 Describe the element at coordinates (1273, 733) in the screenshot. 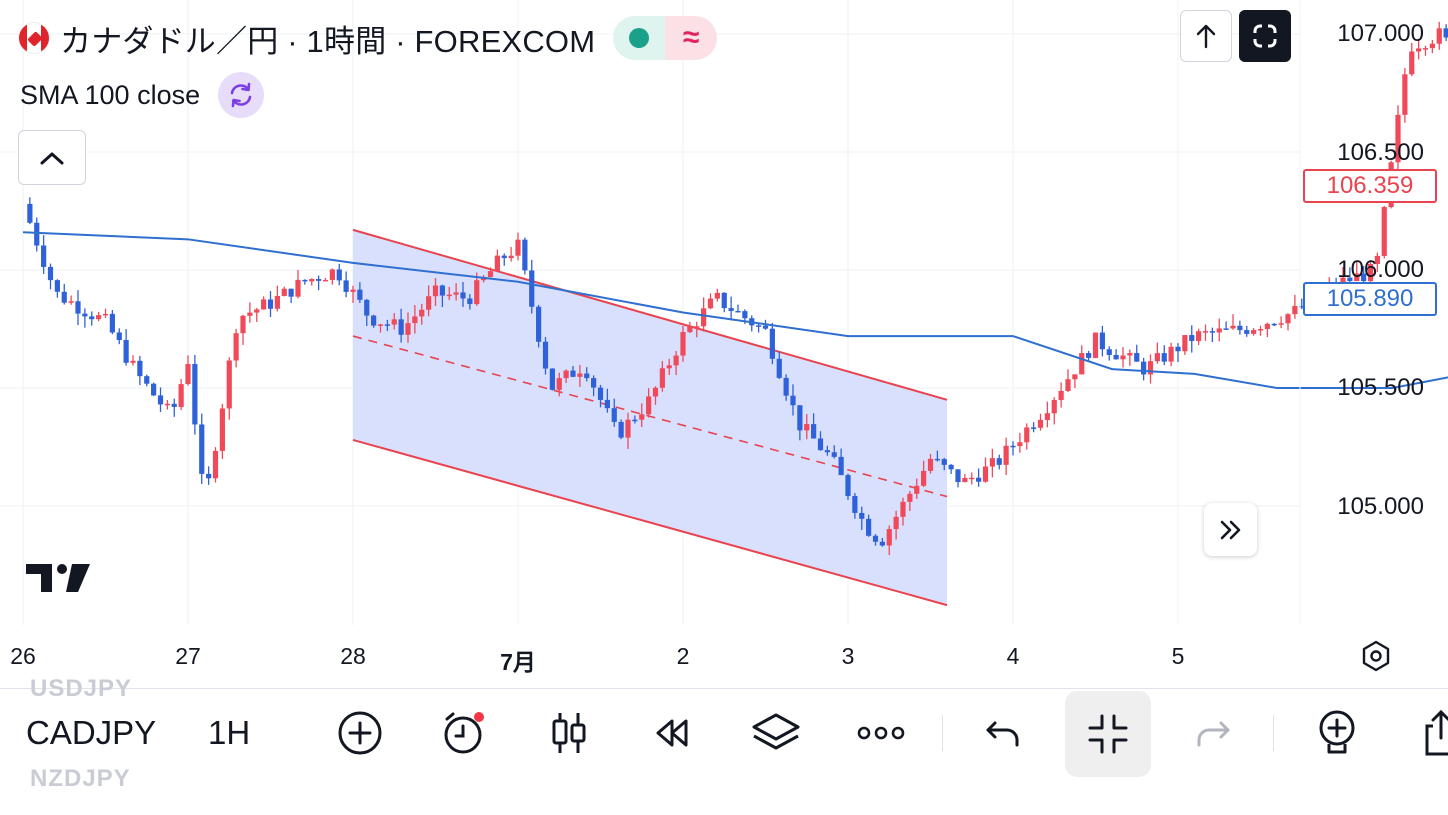

I see `toolbar-divider` at that location.